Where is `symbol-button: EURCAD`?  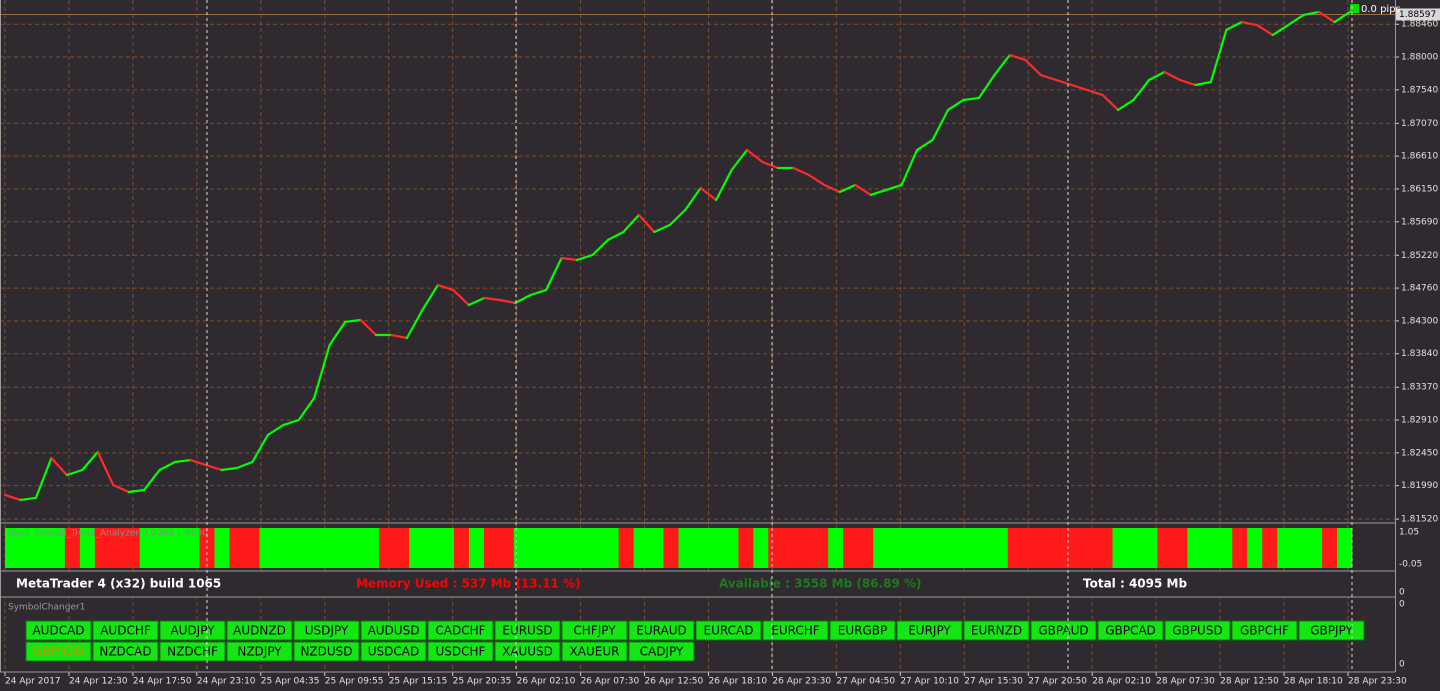 symbol-button: EURCAD is located at coordinates (728, 630).